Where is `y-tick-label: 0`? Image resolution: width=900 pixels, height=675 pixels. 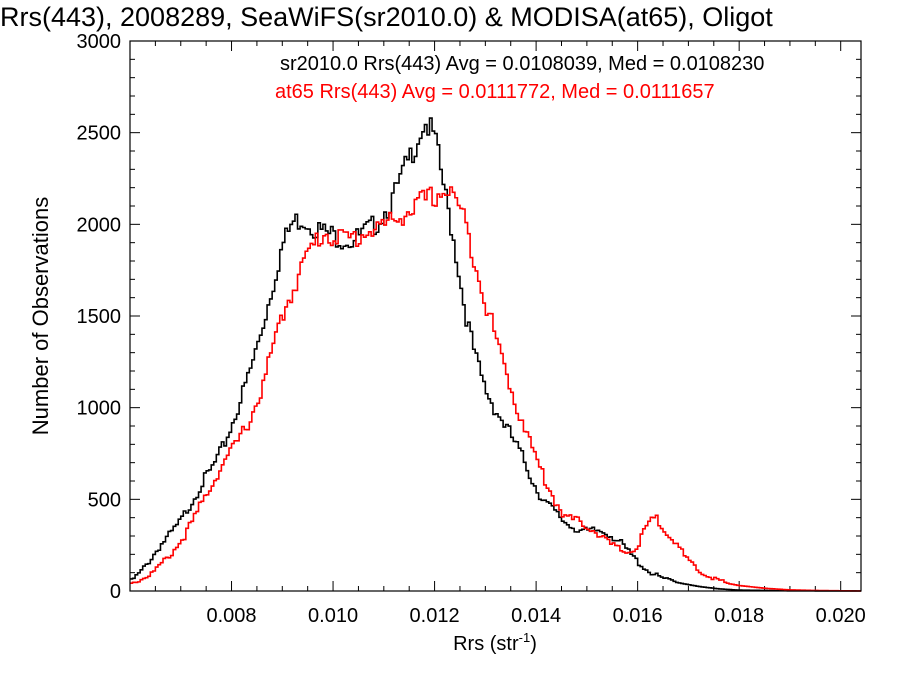 y-tick-label: 0 is located at coordinates (115, 592).